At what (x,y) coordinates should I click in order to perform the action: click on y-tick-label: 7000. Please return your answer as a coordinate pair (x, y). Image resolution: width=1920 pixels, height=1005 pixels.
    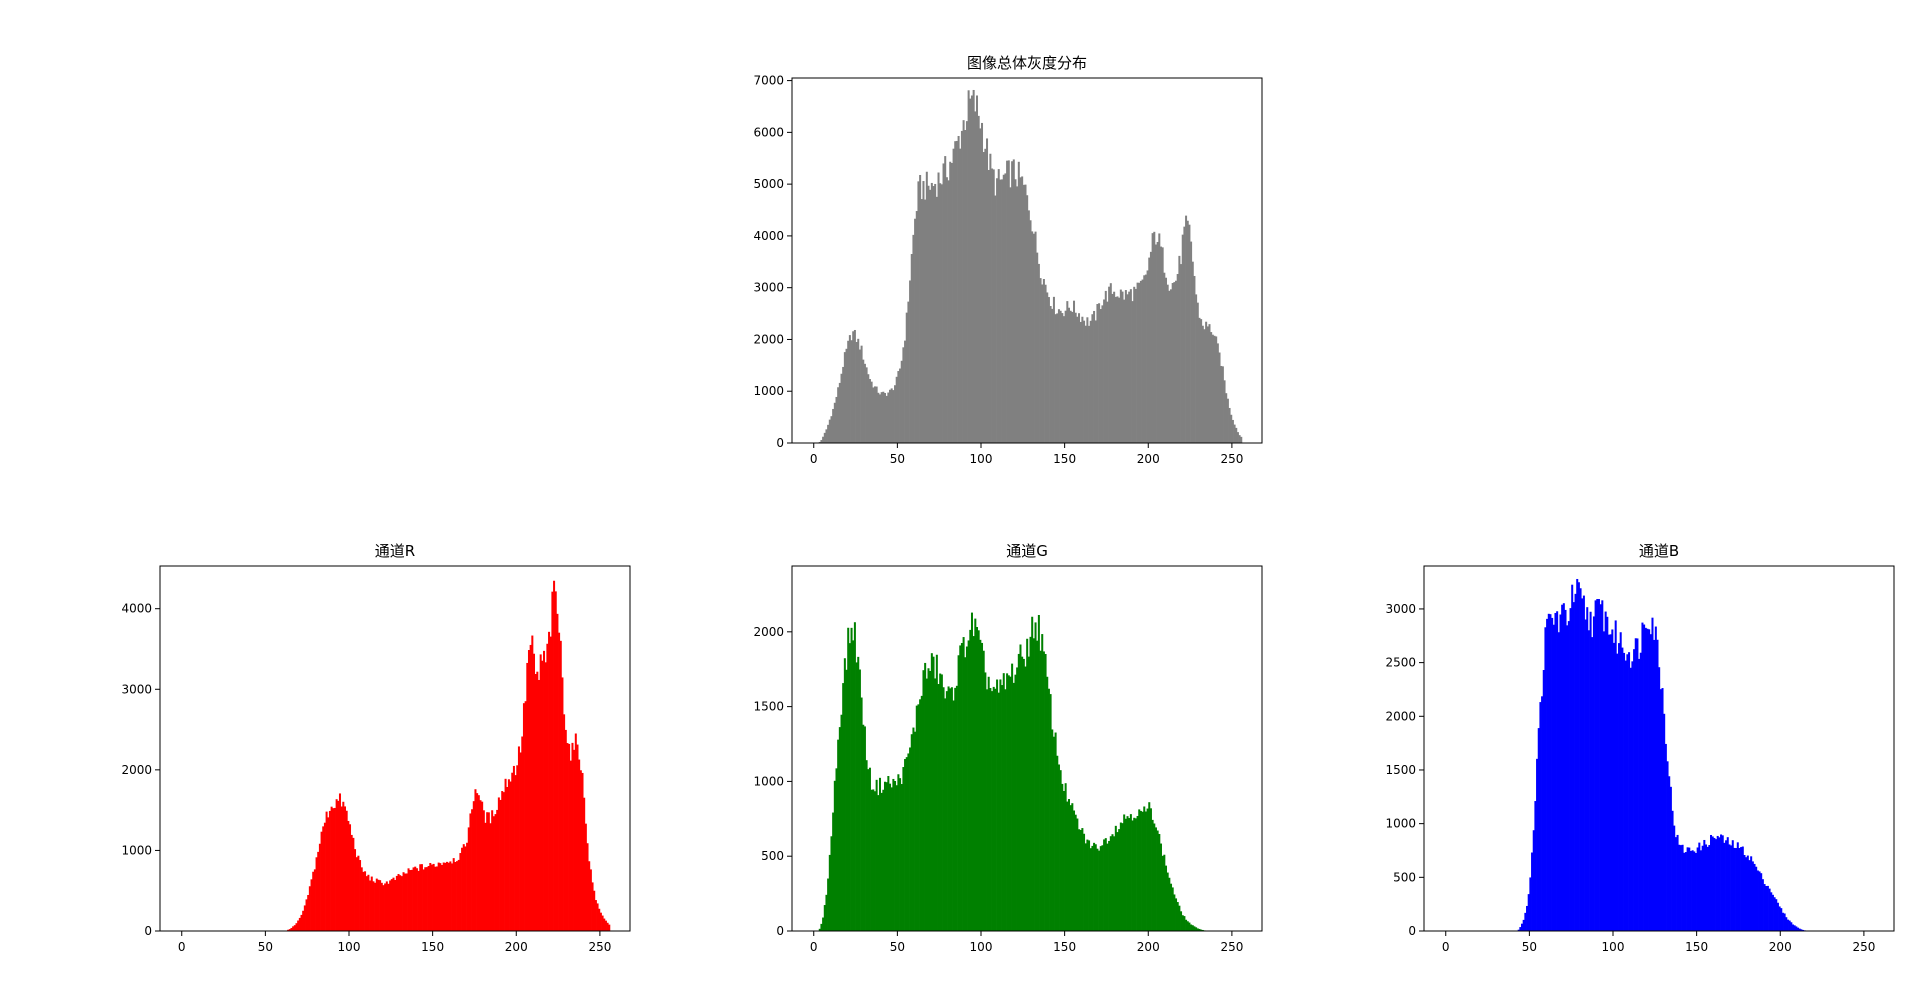
    Looking at the image, I should click on (768, 81).